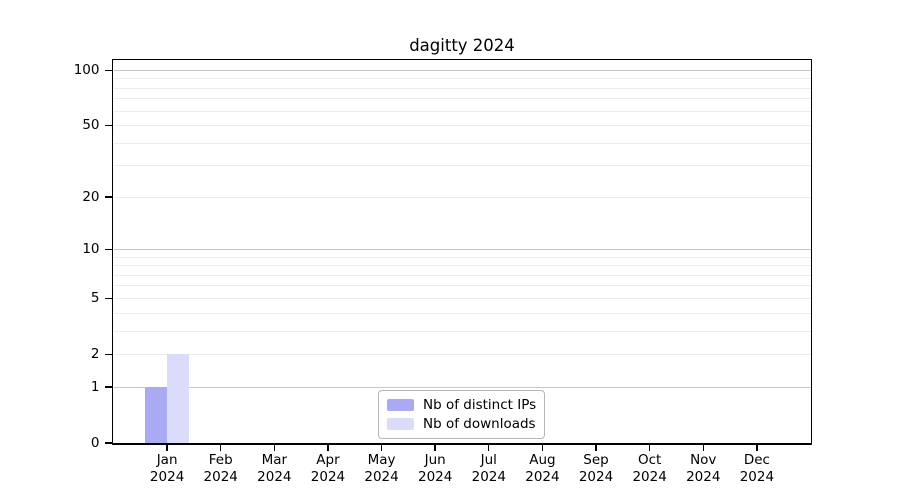  Describe the element at coordinates (328, 468) in the screenshot. I see `x-tick-label-apr: Apr 2024` at that location.